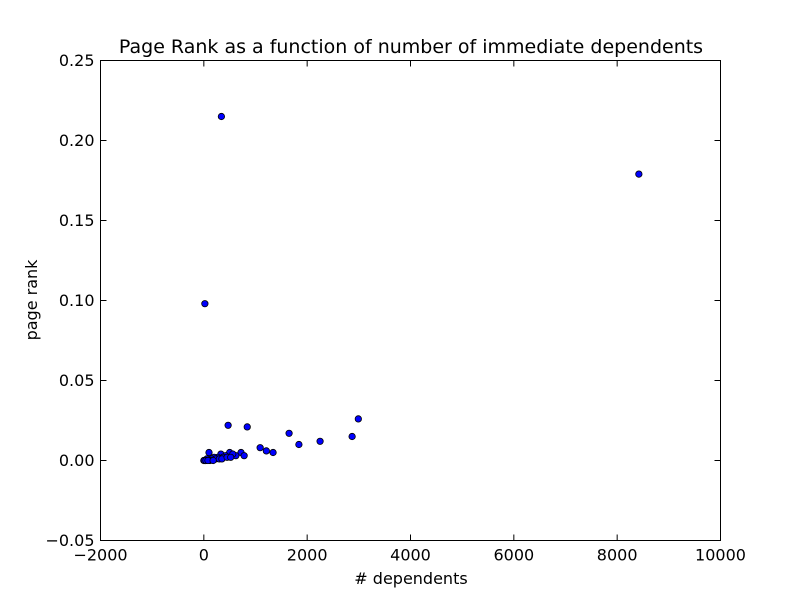 The width and height of the screenshot is (800, 600). What do you see at coordinates (77, 460) in the screenshot?
I see `y-tick-label-1: 0.00` at bounding box center [77, 460].